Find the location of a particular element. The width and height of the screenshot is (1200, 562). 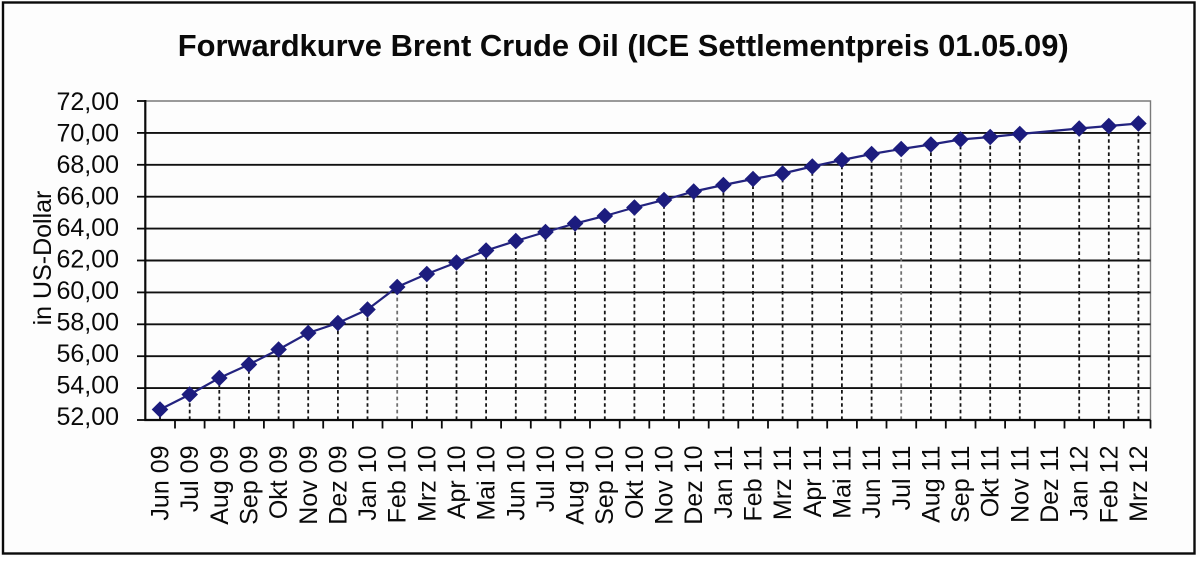

svg-text: Apr 10 is located at coordinates (457, 483).